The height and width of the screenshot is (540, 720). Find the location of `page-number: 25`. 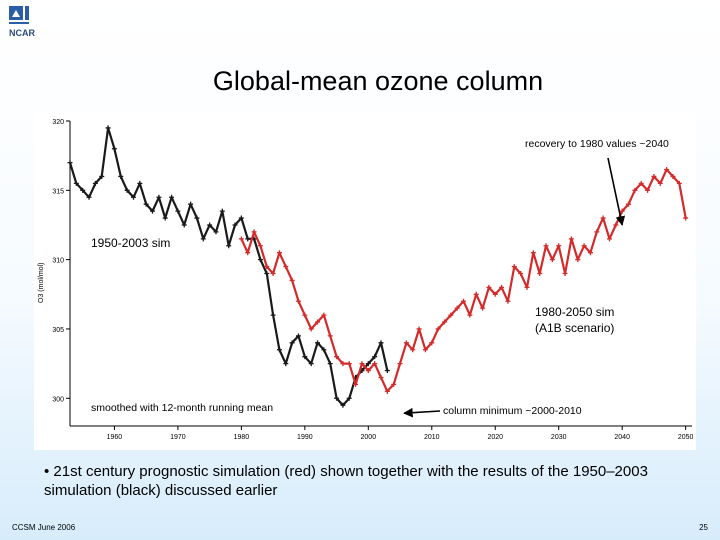

page-number: 25 is located at coordinates (703, 527).